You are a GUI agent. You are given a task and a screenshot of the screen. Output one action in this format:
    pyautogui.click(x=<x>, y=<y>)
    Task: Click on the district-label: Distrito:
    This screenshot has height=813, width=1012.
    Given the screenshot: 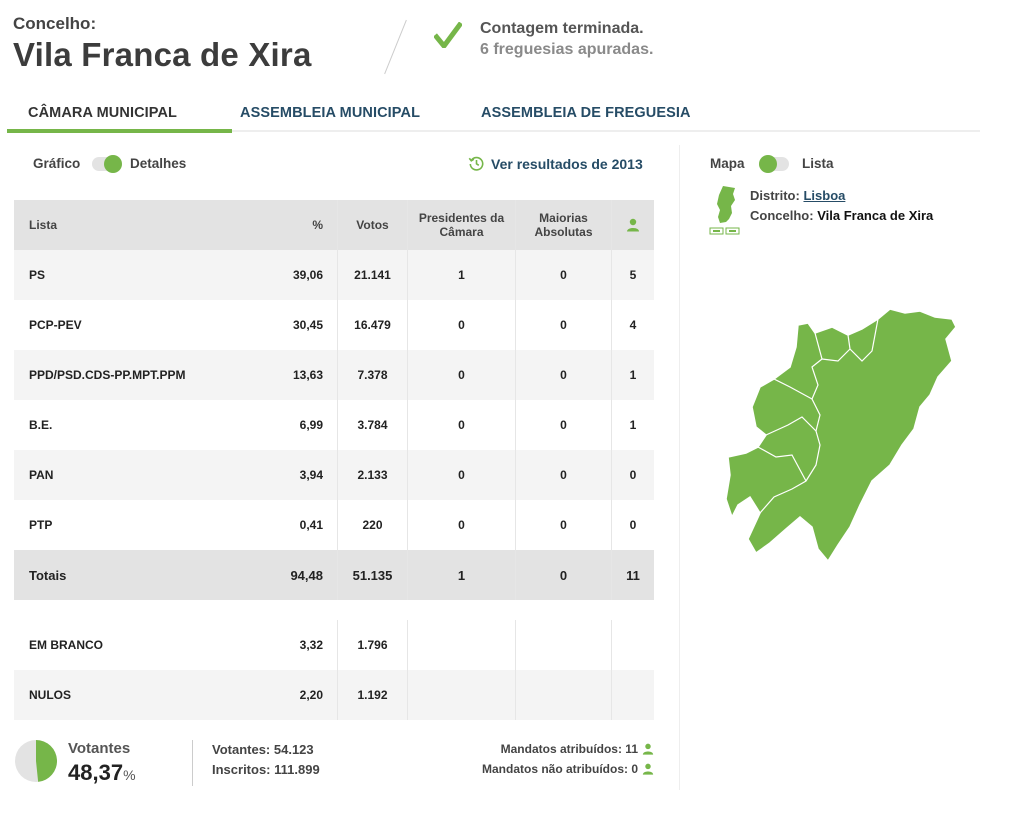 What is the action you would take?
    pyautogui.click(x=775, y=195)
    